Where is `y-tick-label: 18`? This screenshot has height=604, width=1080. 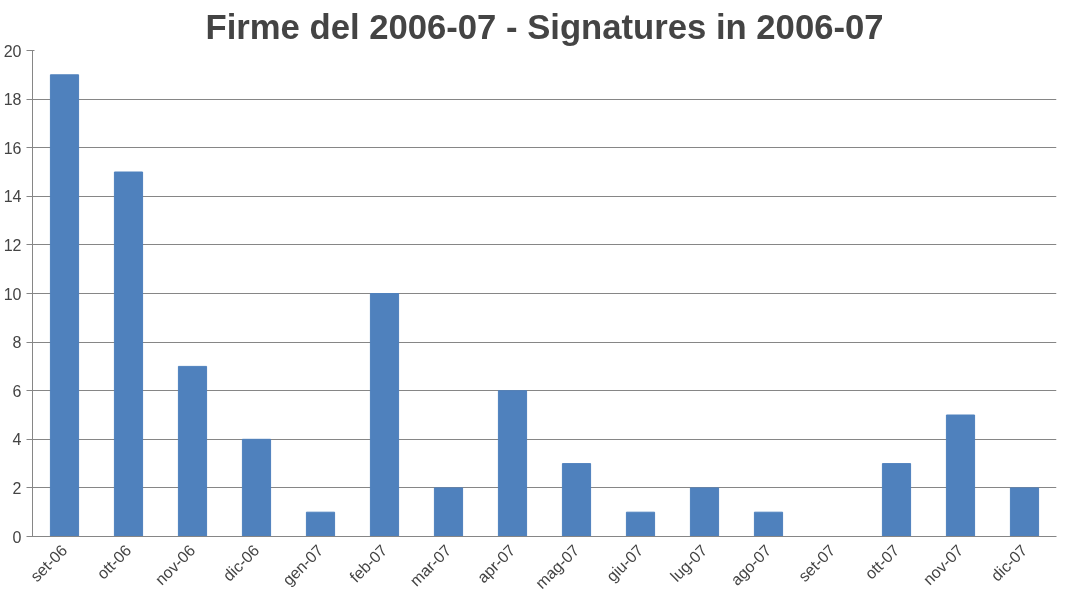
y-tick-label: 18 is located at coordinates (12, 100).